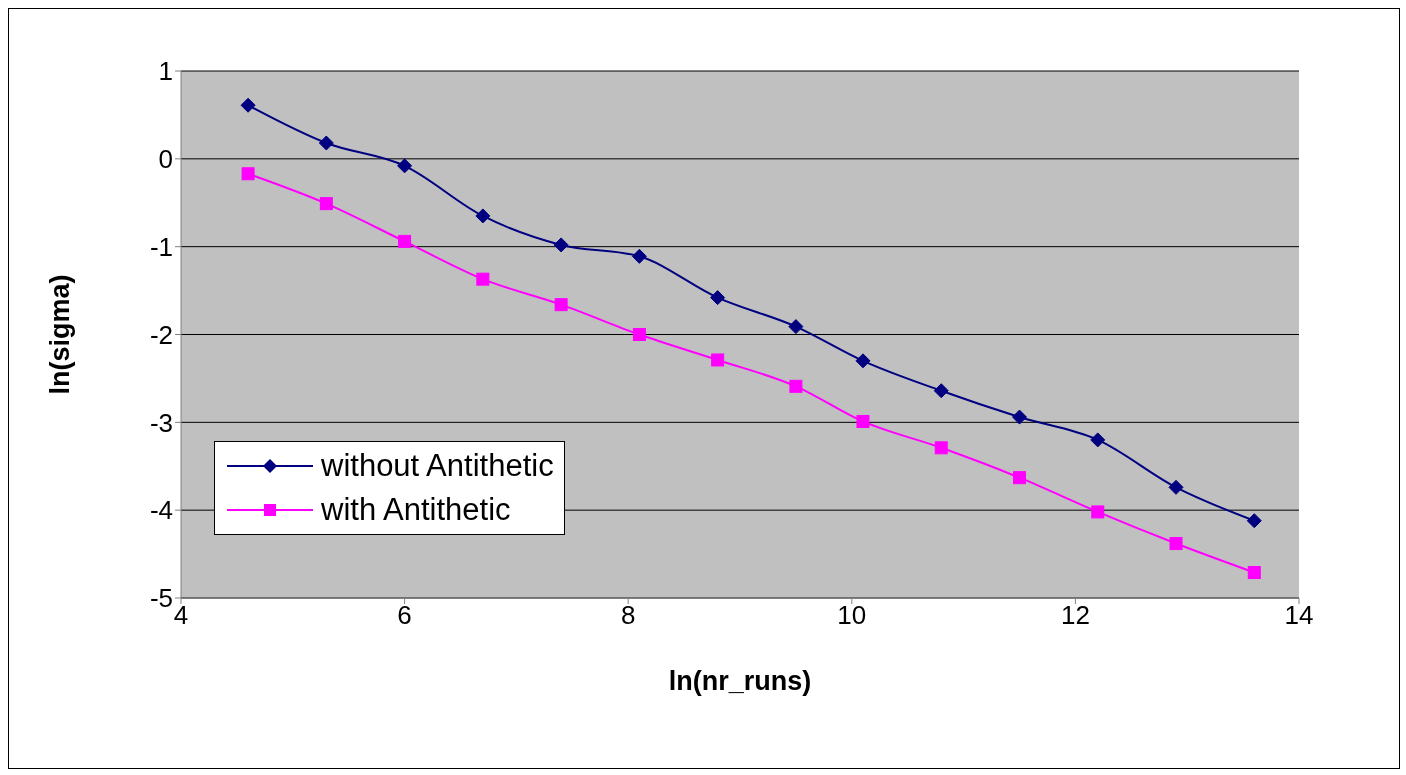 The height and width of the screenshot is (775, 1406). What do you see at coordinates (1075, 615) in the screenshot?
I see `x-tick-label: 12` at bounding box center [1075, 615].